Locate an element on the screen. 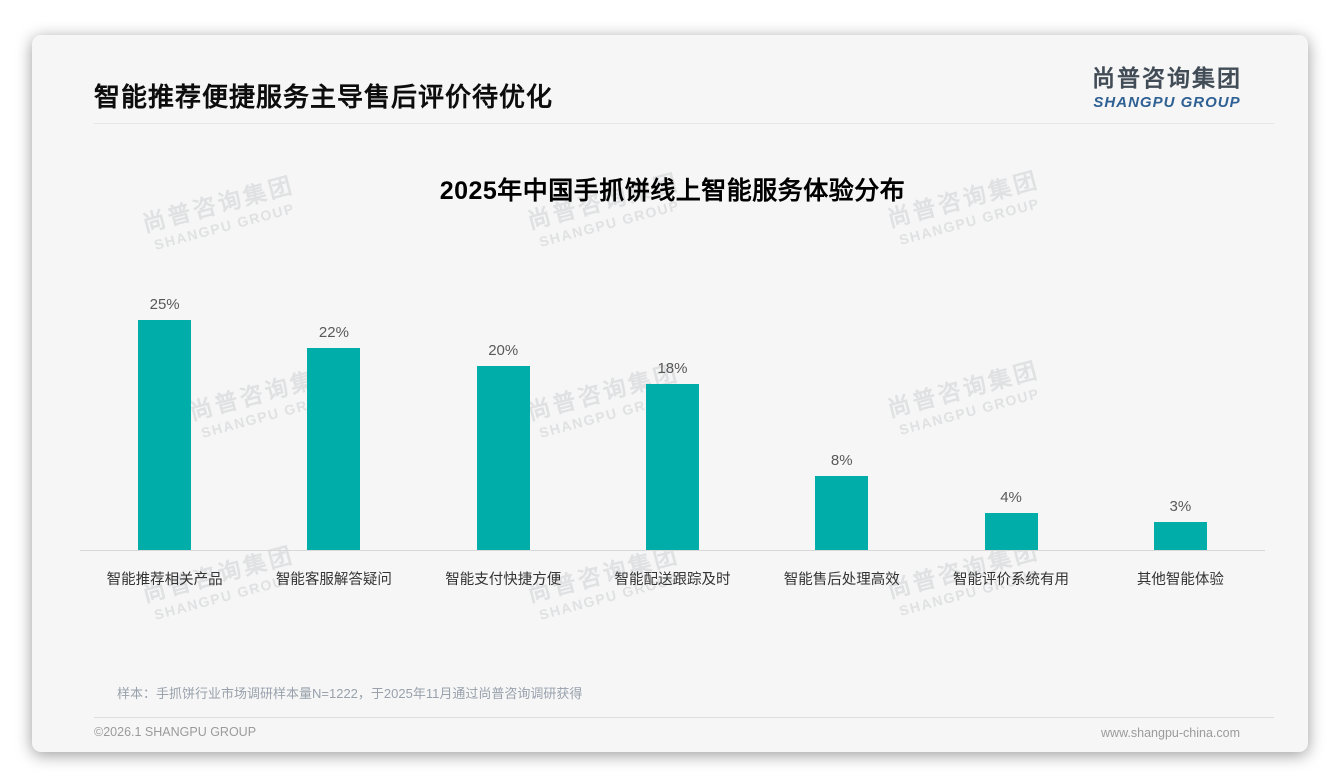 Image resolution: width=1340 pixels, height=780 pixels. logo-english-text: SHANGPU GROUP is located at coordinates (1167, 102).